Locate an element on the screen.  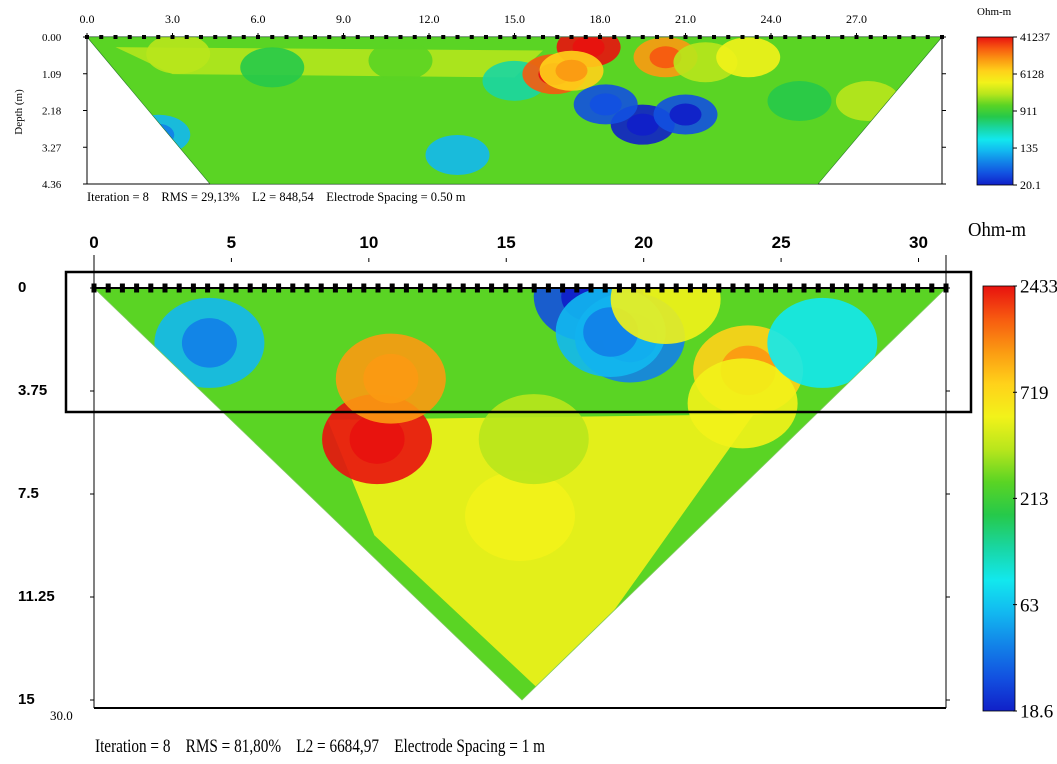
x-tick-label: 24.0 is located at coordinates (771, 19).